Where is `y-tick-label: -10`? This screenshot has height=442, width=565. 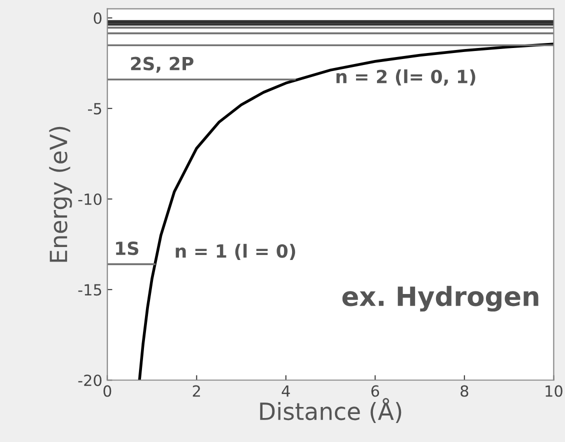
y-tick-label: -10 is located at coordinates (90, 199).